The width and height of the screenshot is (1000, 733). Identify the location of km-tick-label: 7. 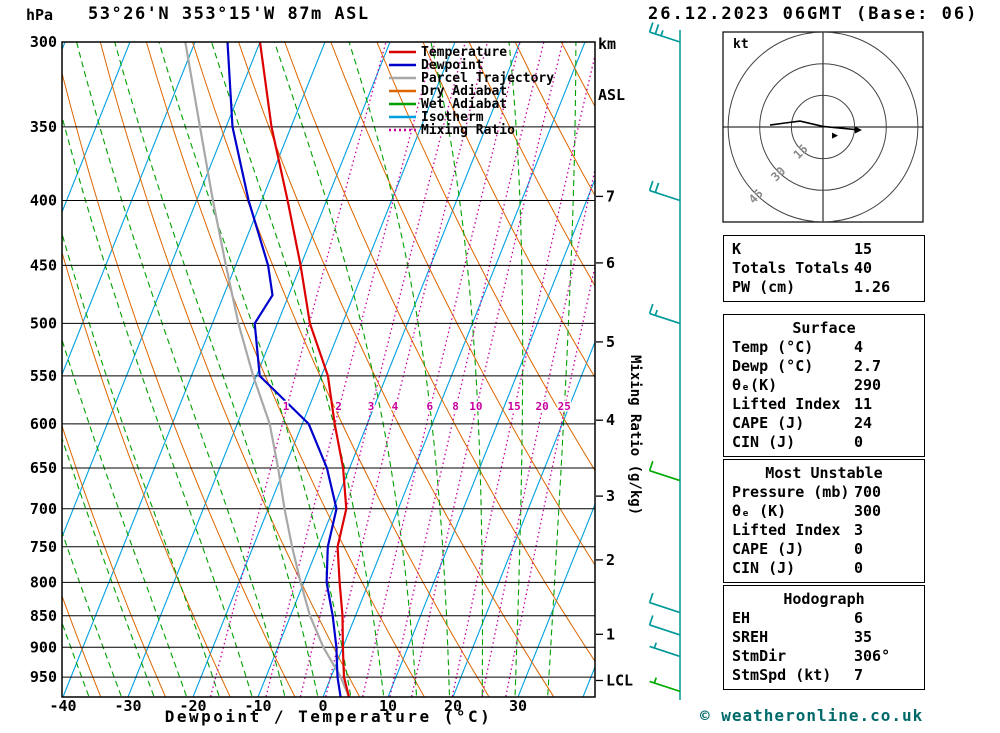
(610, 196).